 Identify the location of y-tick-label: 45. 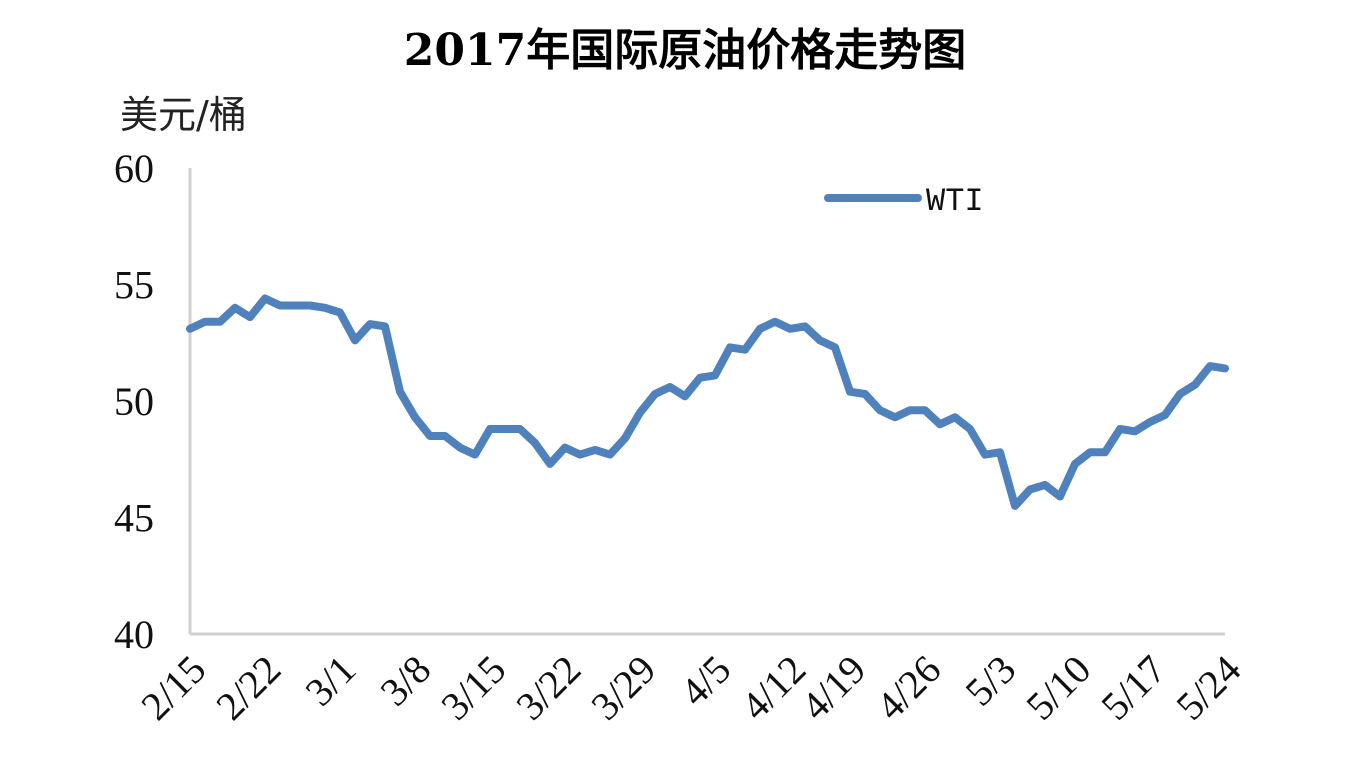
(134, 518).